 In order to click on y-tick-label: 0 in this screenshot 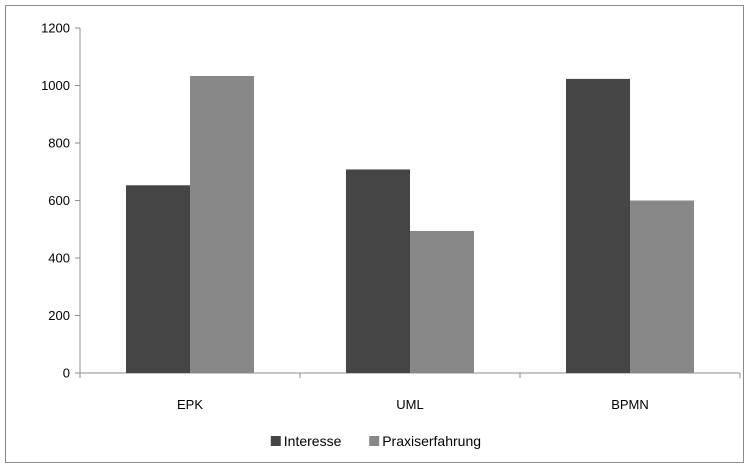, I will do `click(66, 373)`.